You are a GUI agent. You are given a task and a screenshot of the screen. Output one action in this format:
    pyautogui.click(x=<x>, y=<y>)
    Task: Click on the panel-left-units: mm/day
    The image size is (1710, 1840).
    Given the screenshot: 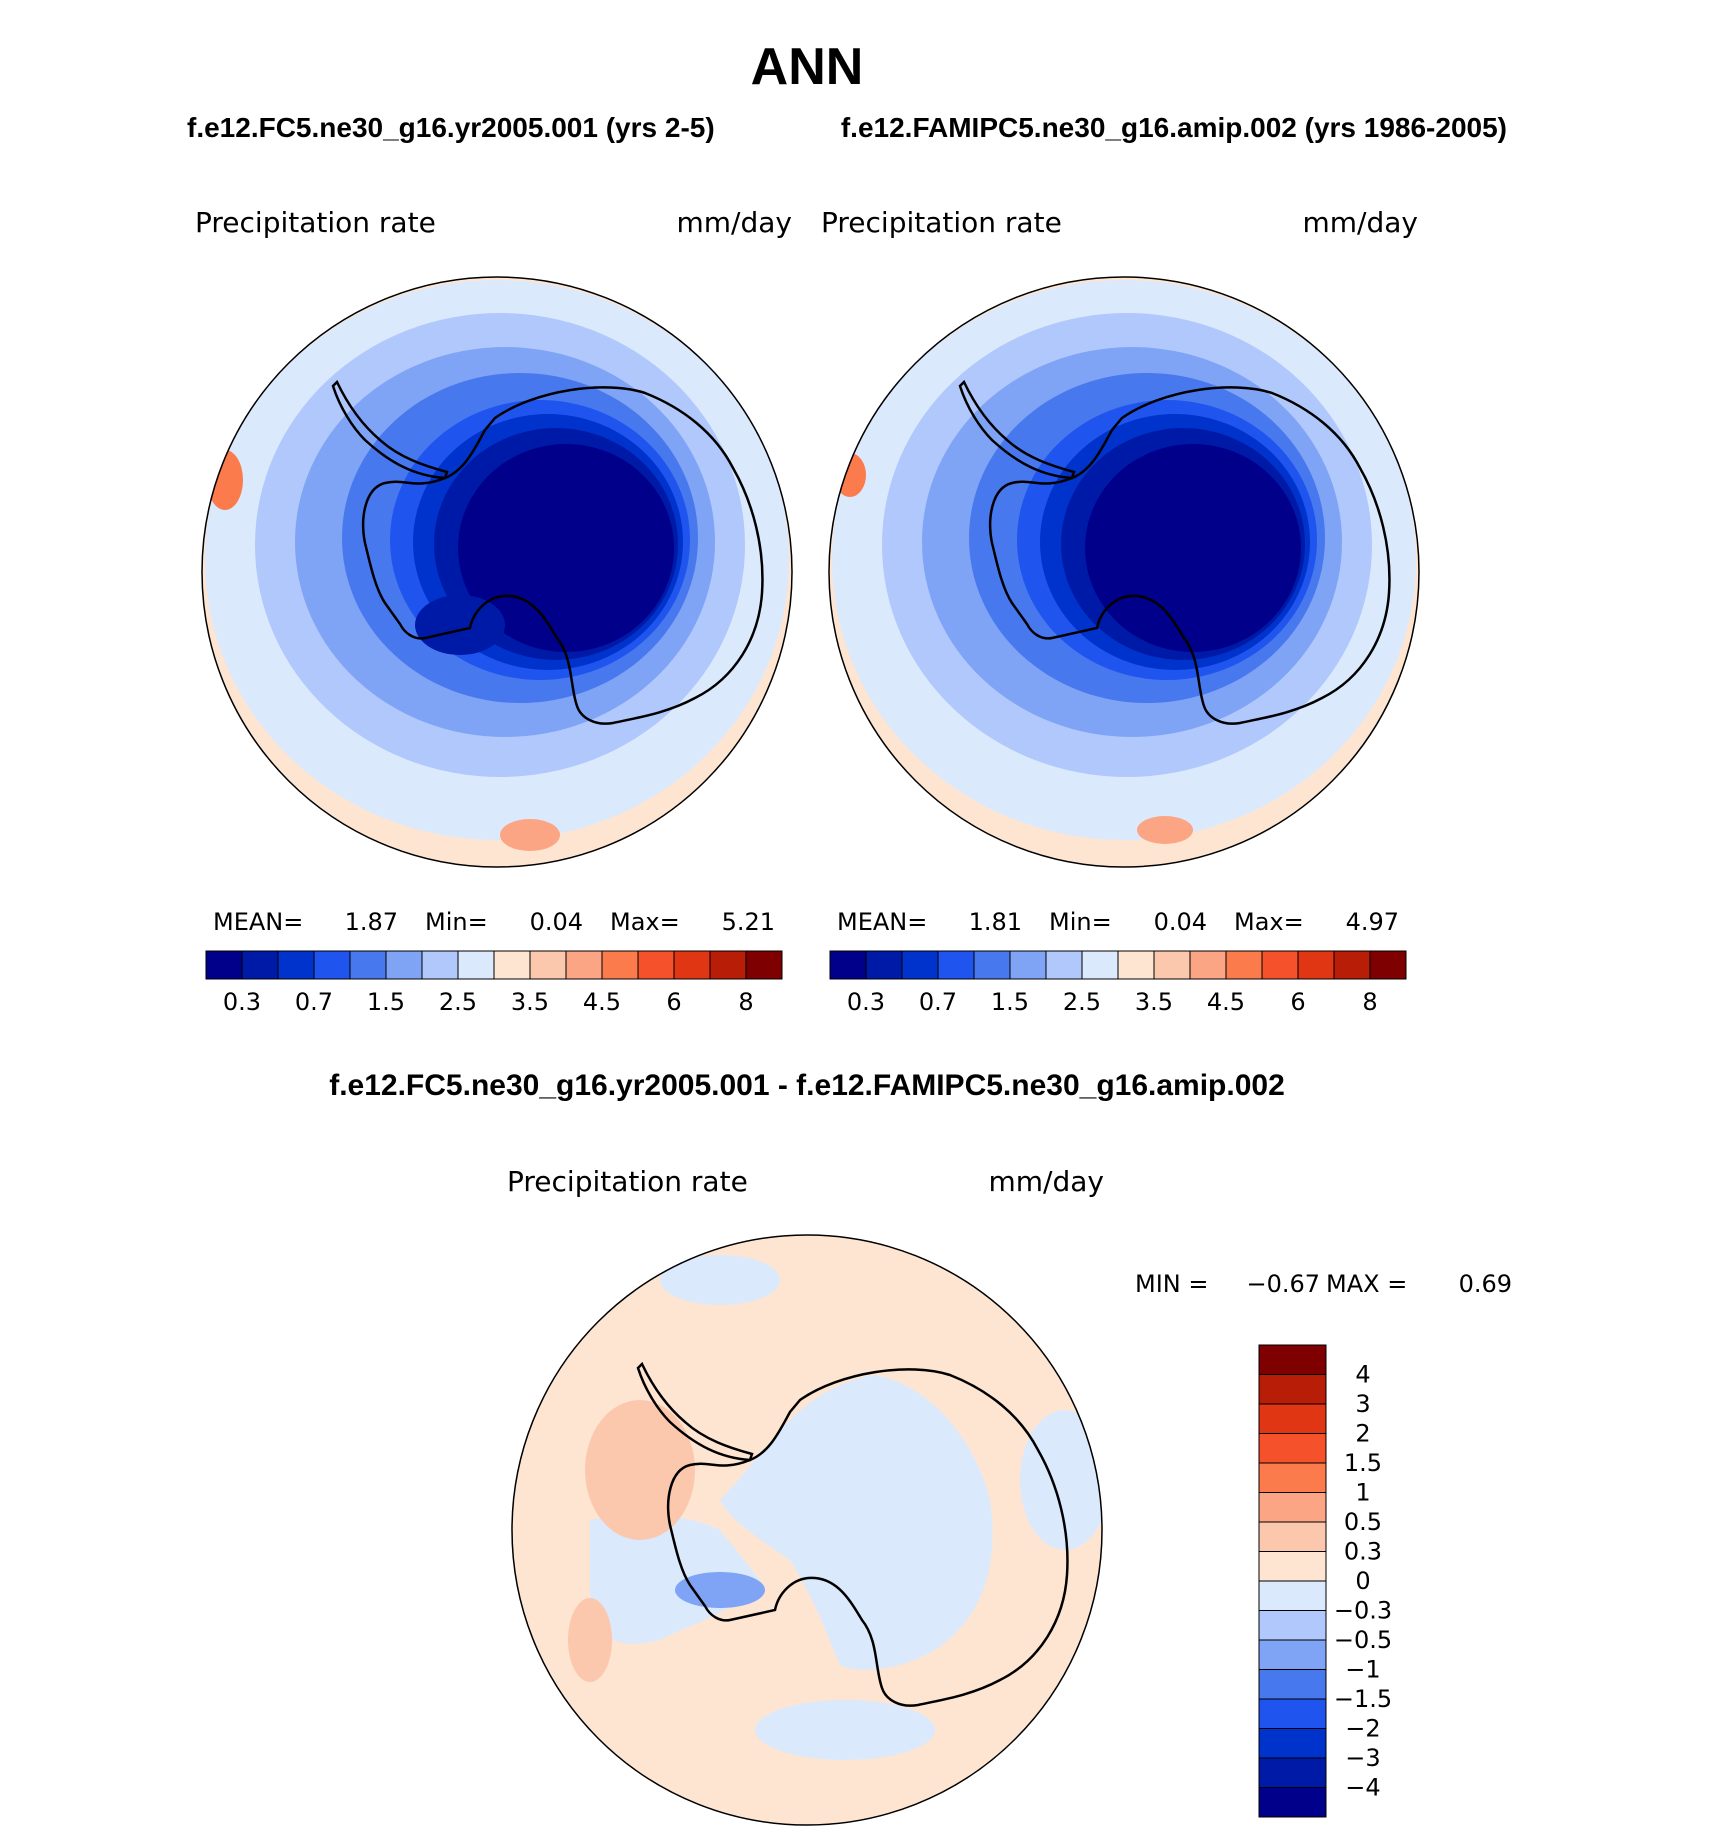 What is the action you would take?
    pyautogui.click(x=735, y=222)
    